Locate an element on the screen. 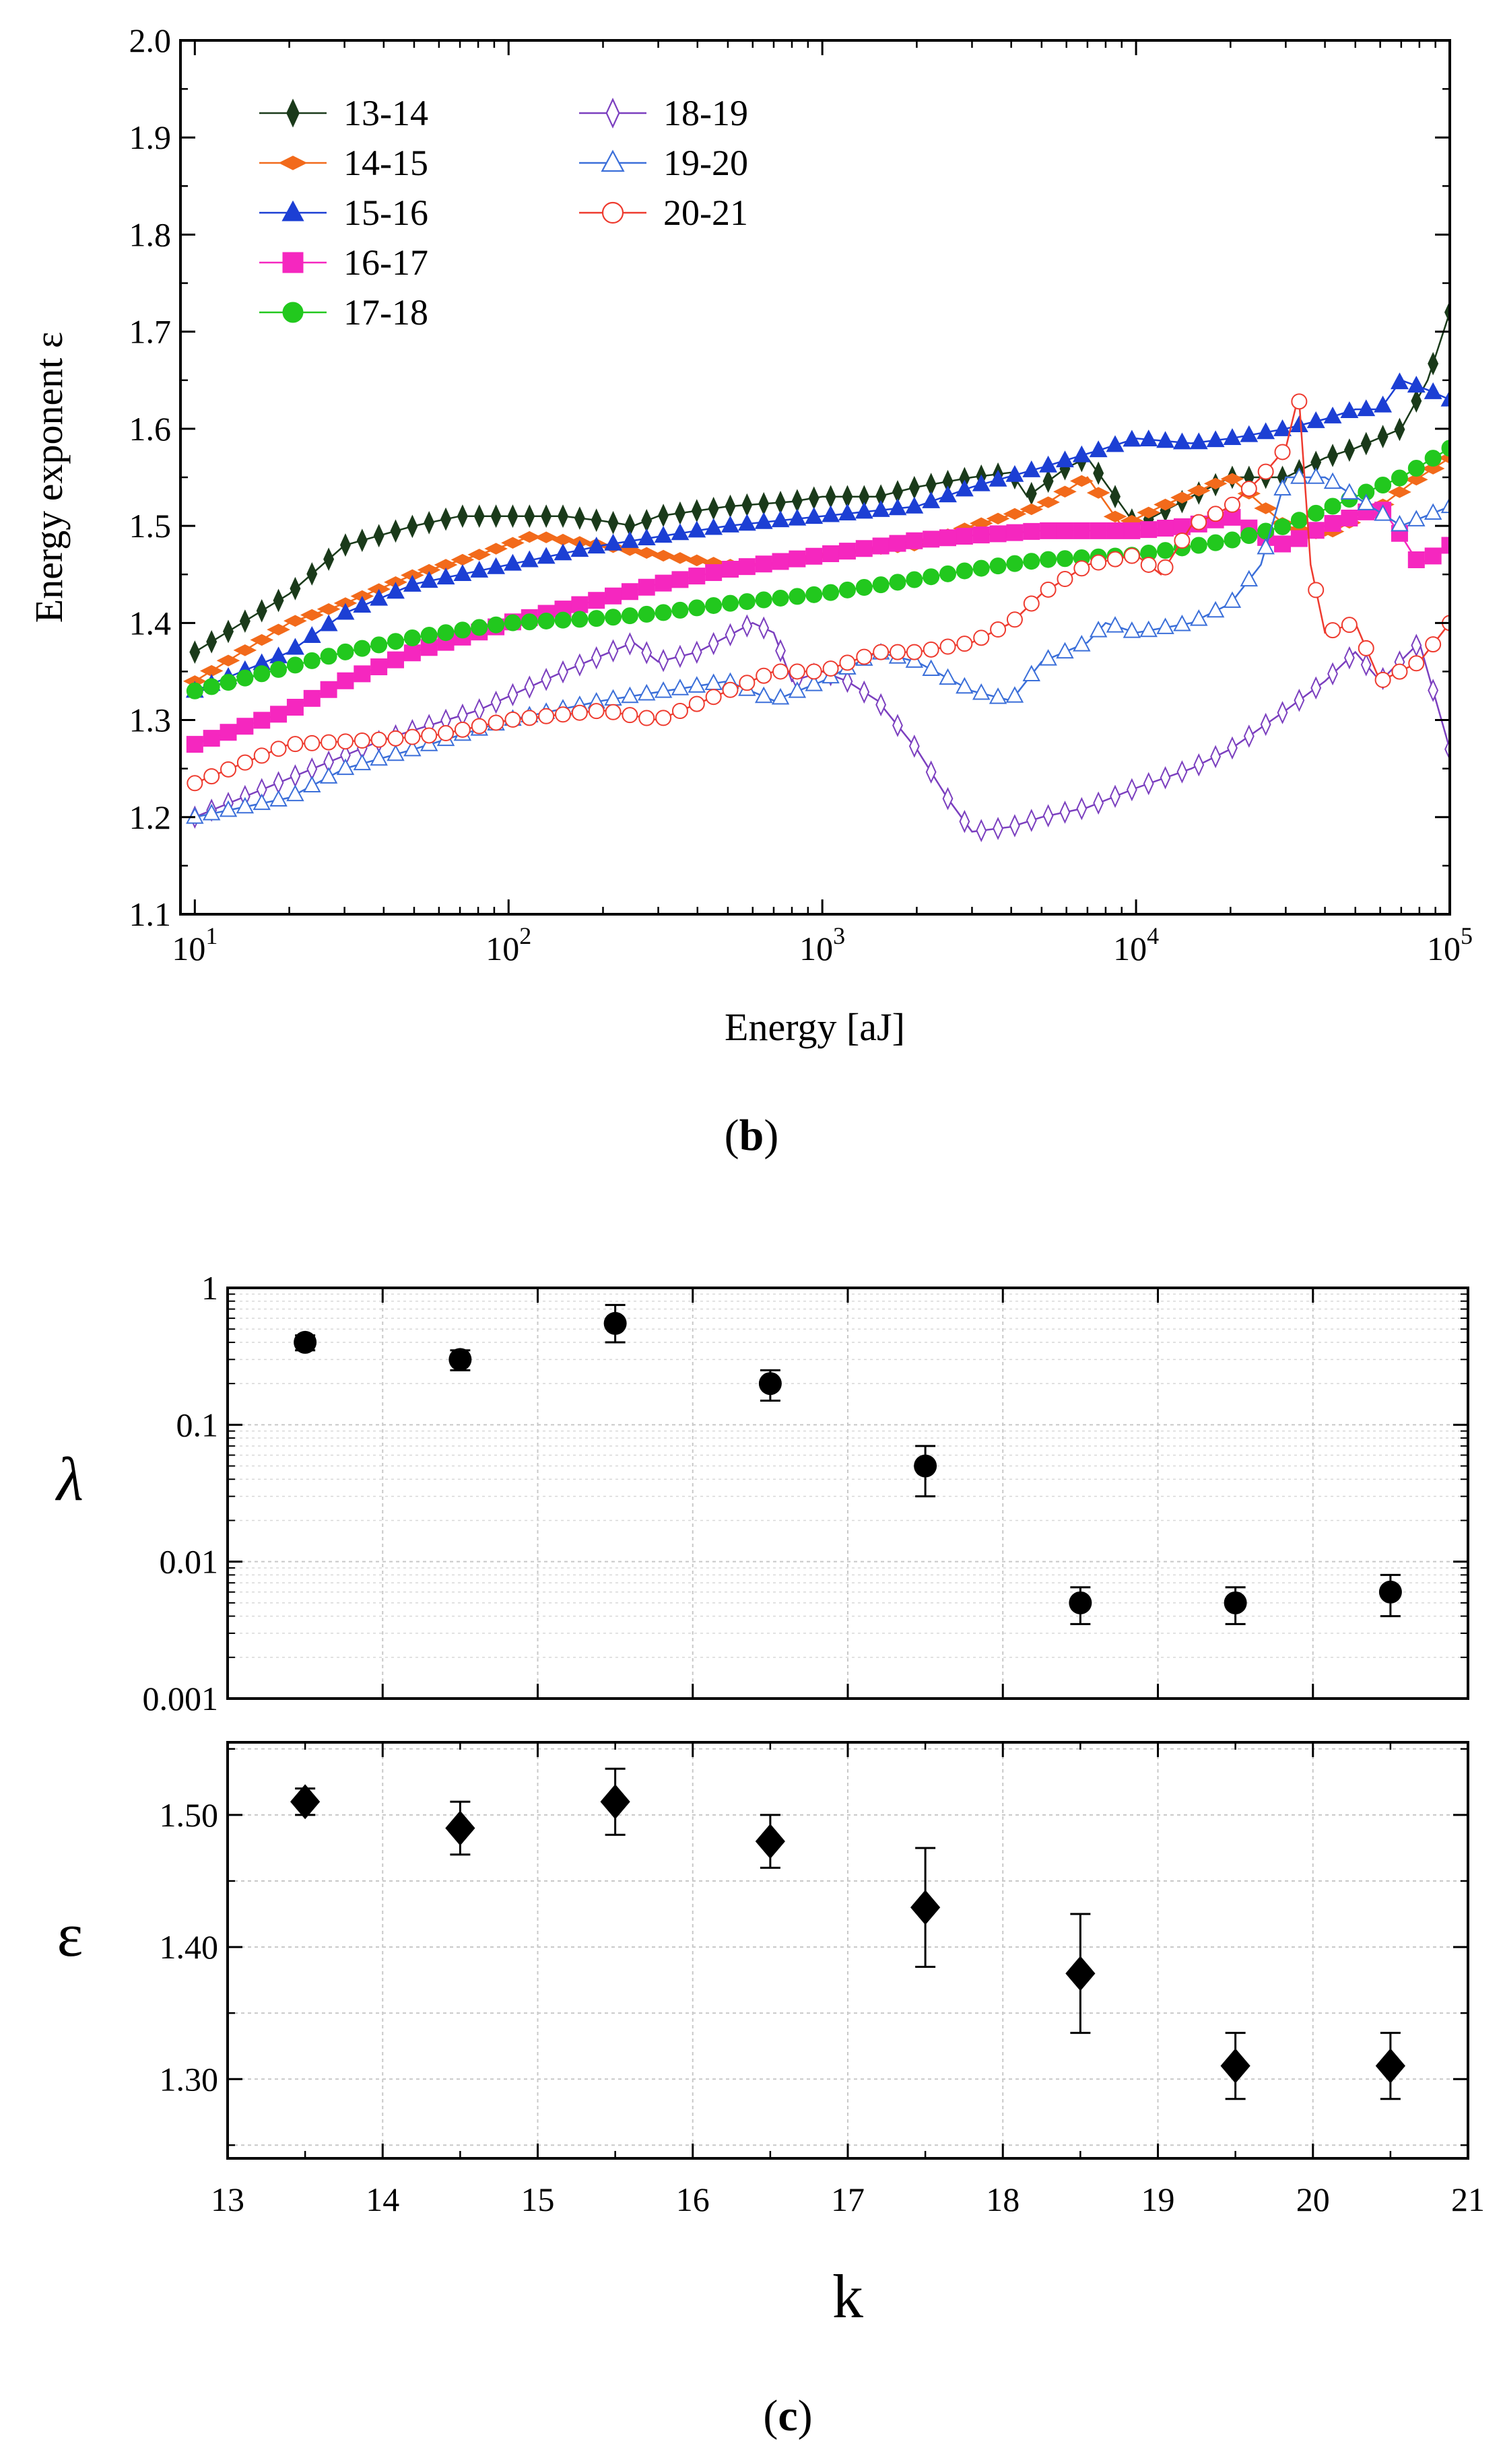 Image resolution: width=1503 pixels, height=2464 pixels. legend-item-16-17: 16-17 is located at coordinates (343, 262).